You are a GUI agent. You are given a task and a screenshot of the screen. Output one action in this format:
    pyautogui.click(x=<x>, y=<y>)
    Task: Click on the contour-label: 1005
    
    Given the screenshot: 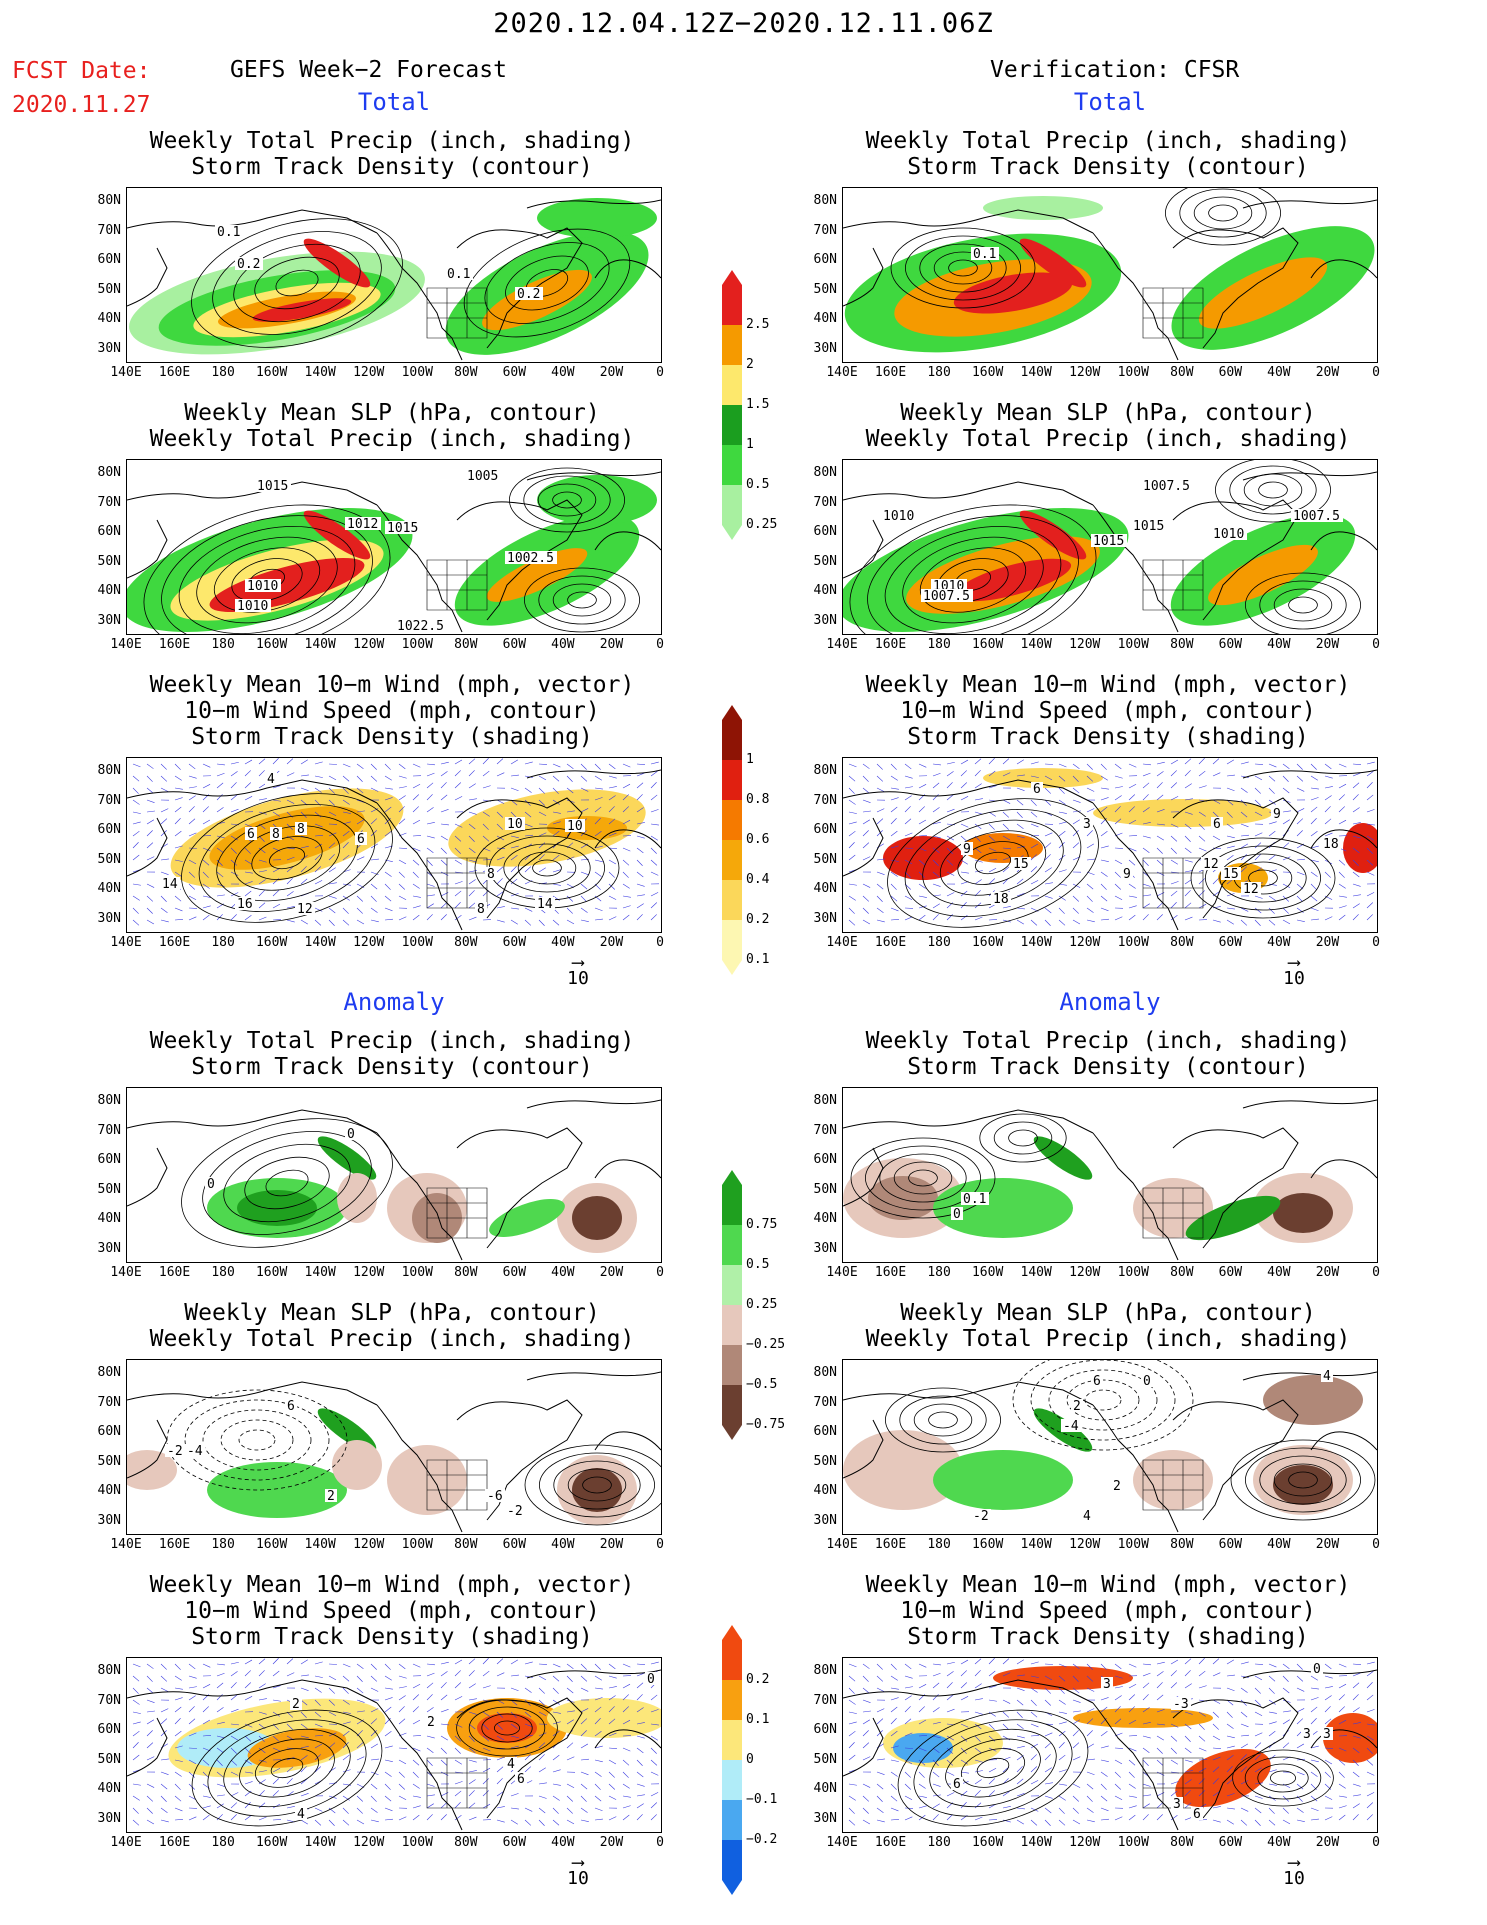 What is the action you would take?
    pyautogui.click(x=482, y=476)
    